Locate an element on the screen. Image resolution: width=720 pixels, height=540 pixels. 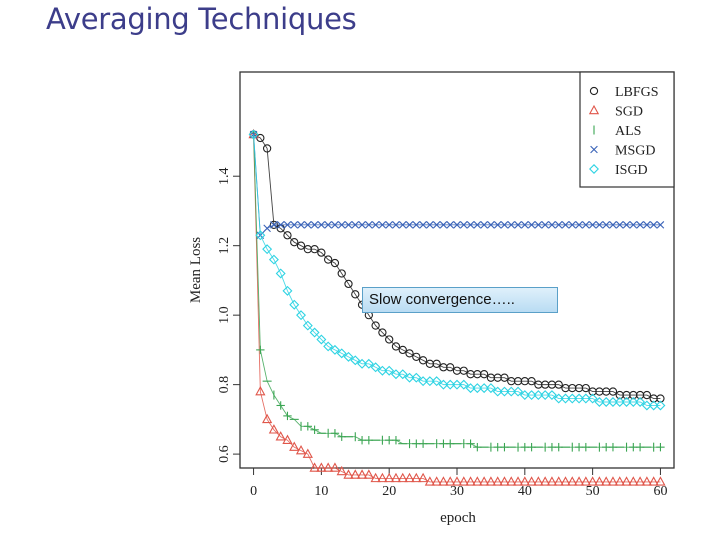
slow-convergence-callout: Slow convergence….. is located at coordinates (460, 300).